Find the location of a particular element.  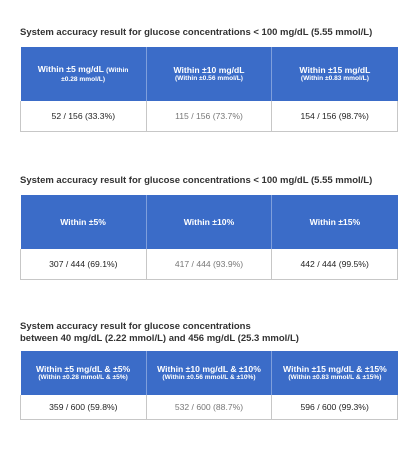

header-sub: (Within ±0.83 mmol/L & ±15%) is located at coordinates (335, 377).